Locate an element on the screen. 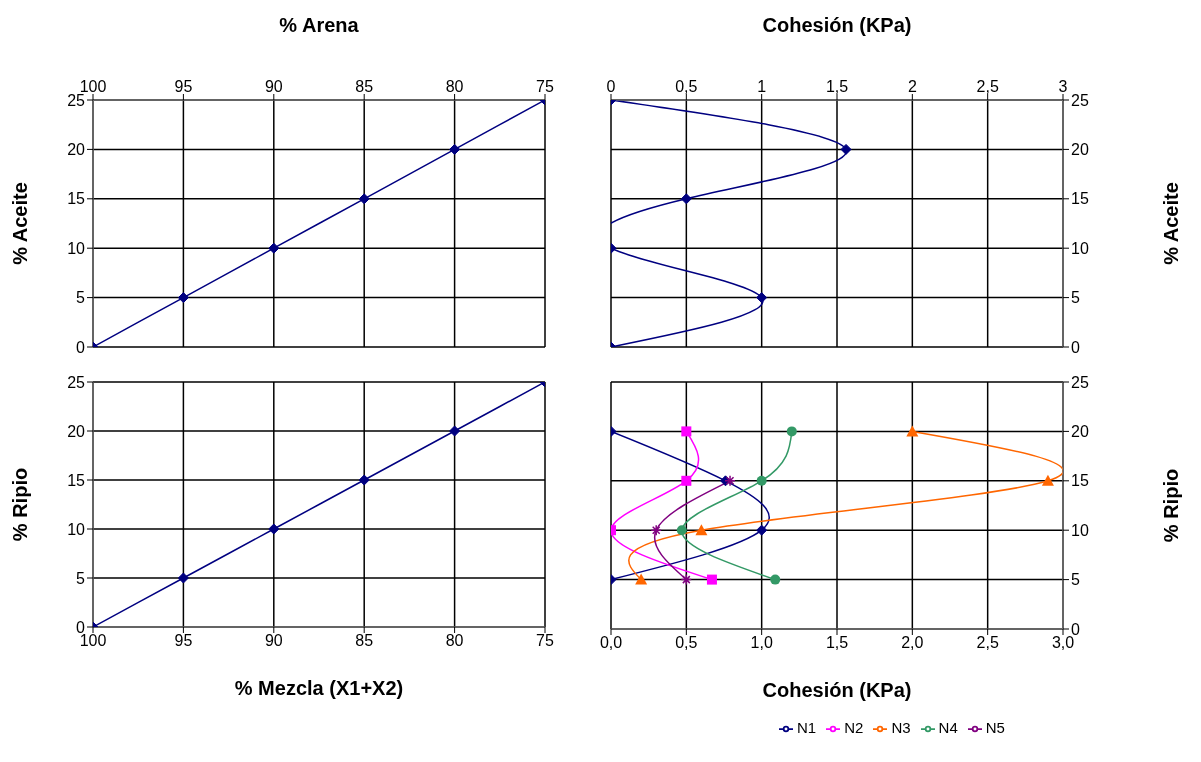  x-tick-label: 2,0 is located at coordinates (912, 643).